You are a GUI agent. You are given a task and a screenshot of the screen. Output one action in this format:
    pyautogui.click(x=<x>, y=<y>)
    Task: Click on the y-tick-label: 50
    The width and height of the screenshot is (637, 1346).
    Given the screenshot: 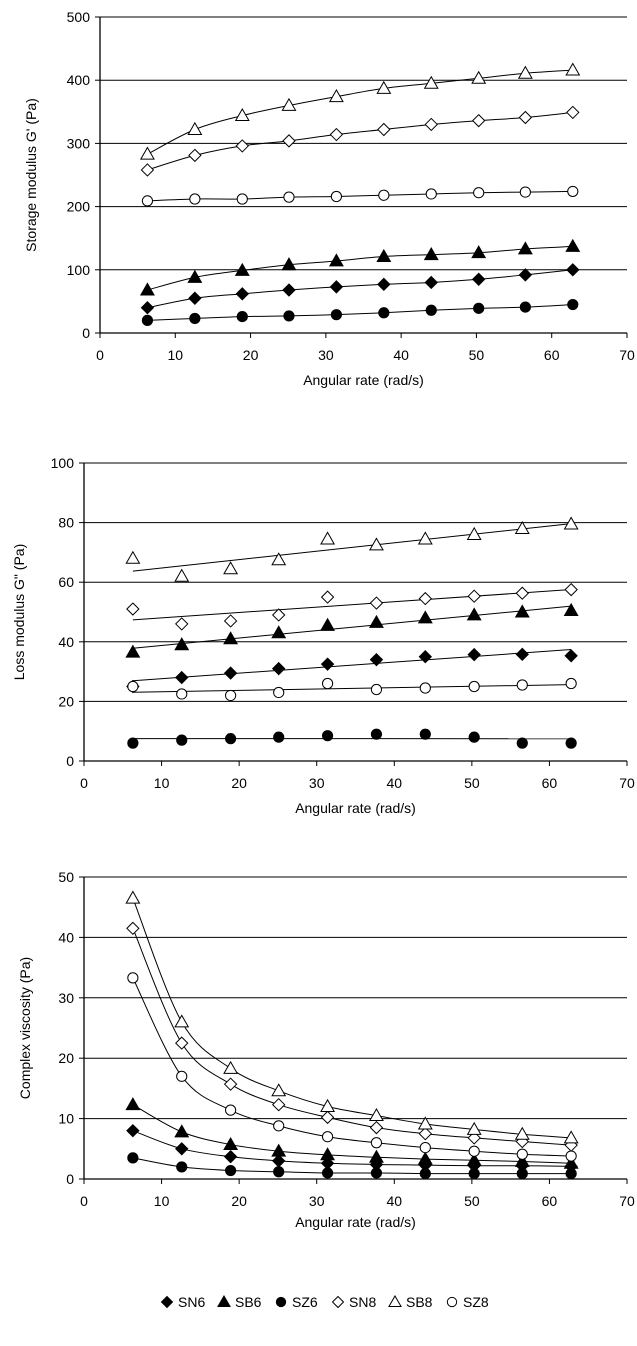 What is the action you would take?
    pyautogui.click(x=66, y=877)
    